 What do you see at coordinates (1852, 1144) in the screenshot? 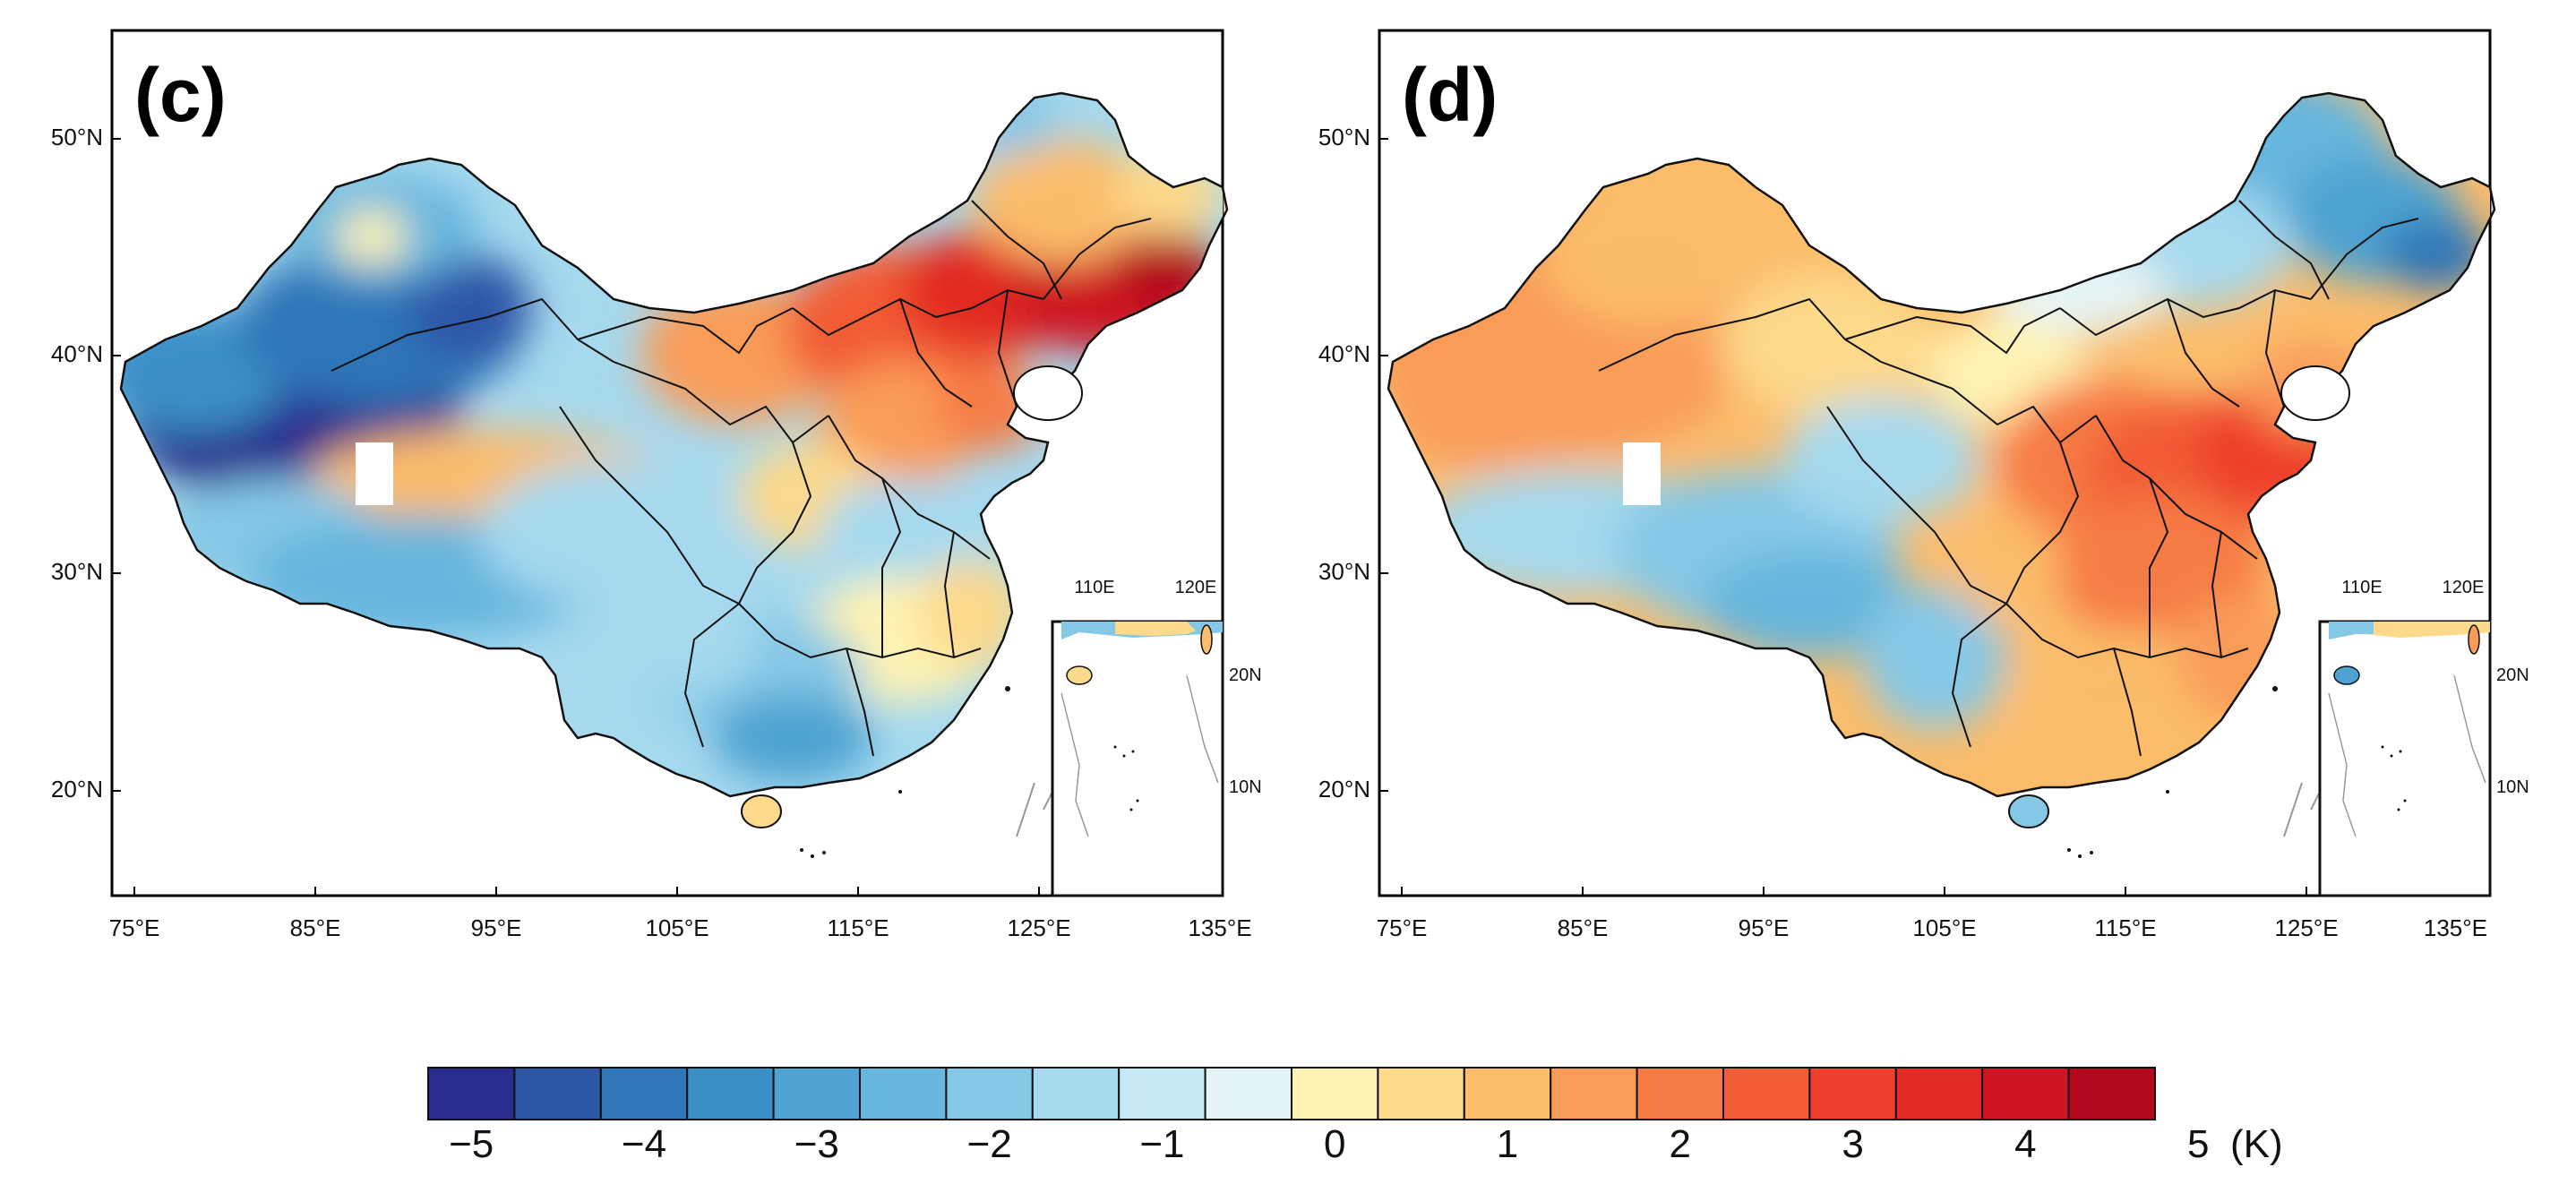
I see `colorbar-tick-label: 3` at bounding box center [1852, 1144].